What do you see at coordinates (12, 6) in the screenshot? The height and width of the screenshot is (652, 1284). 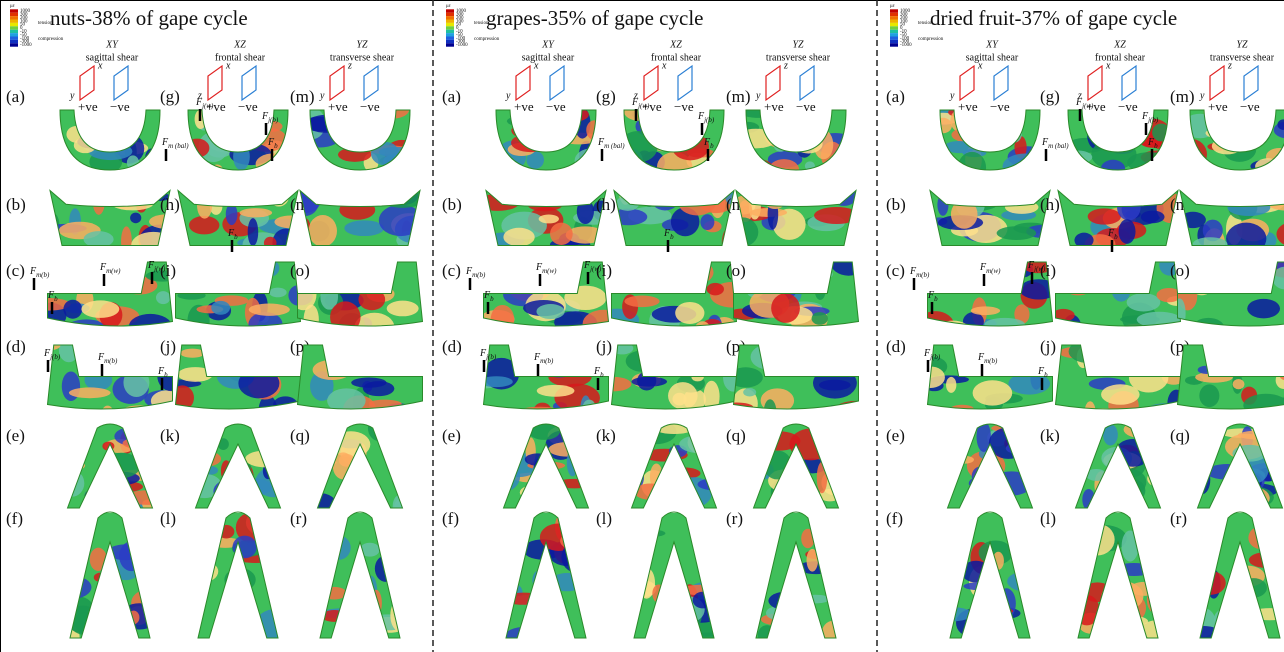 I see `legend-unit: με` at bounding box center [12, 6].